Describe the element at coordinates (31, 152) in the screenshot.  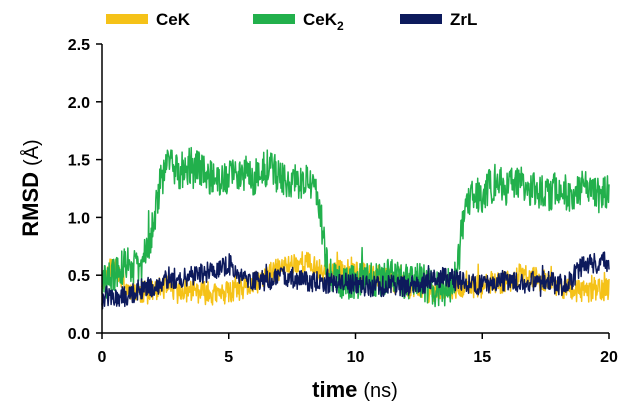
I see `y-axis-unit: (Å)` at that location.